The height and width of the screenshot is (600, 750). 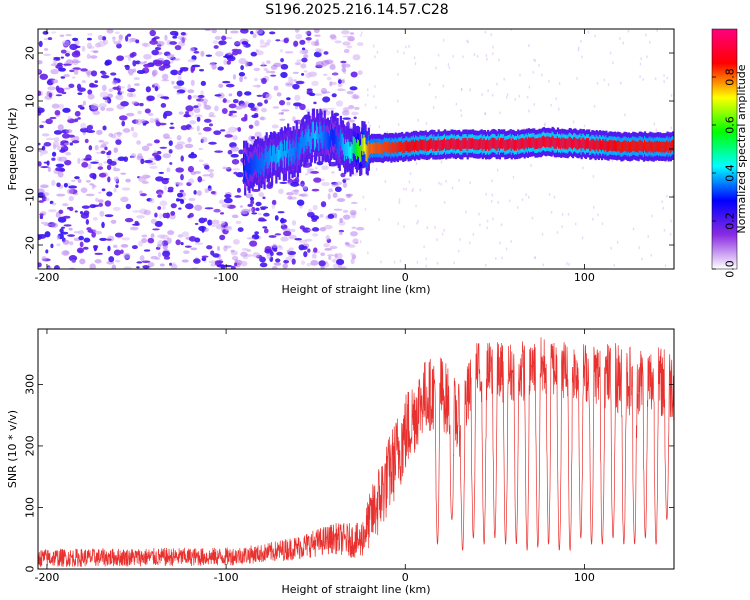 I want to click on colorbar-label: Normalized spectral amplitude, so click(x=741, y=148).